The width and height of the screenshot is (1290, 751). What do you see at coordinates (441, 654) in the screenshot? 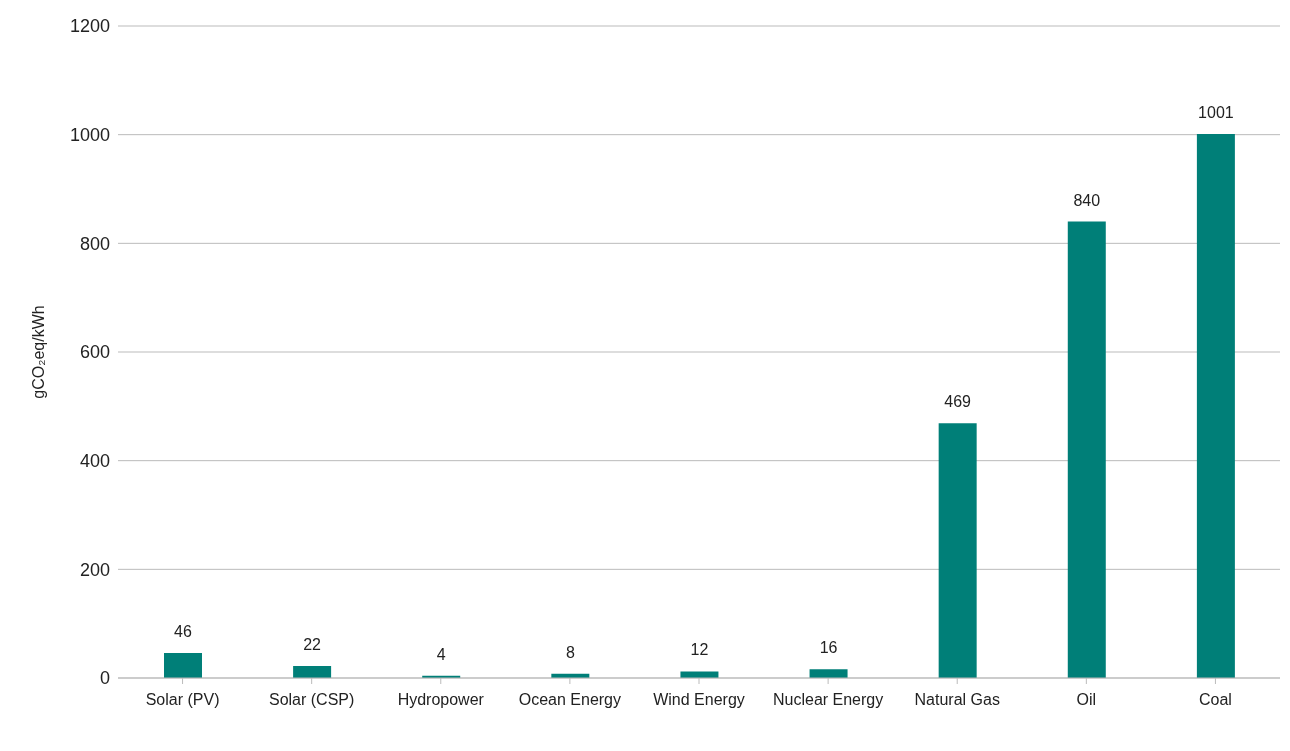
I see `data-label: 4` at bounding box center [441, 654].